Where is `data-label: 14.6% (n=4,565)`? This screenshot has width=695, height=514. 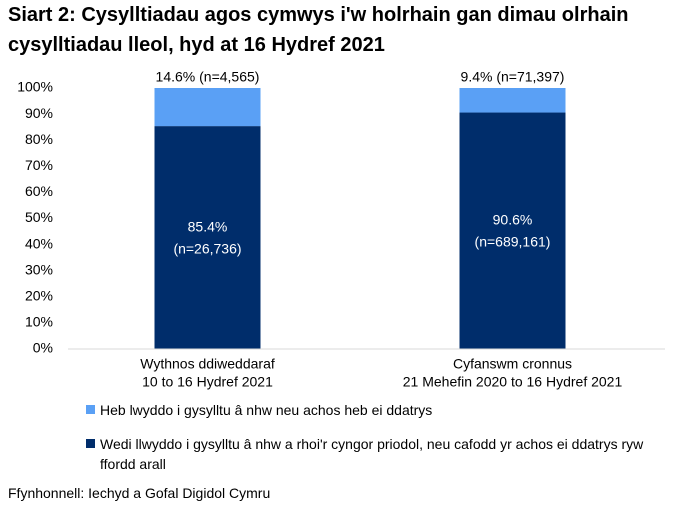 data-label: 14.6% (n=4,565) is located at coordinates (208, 77).